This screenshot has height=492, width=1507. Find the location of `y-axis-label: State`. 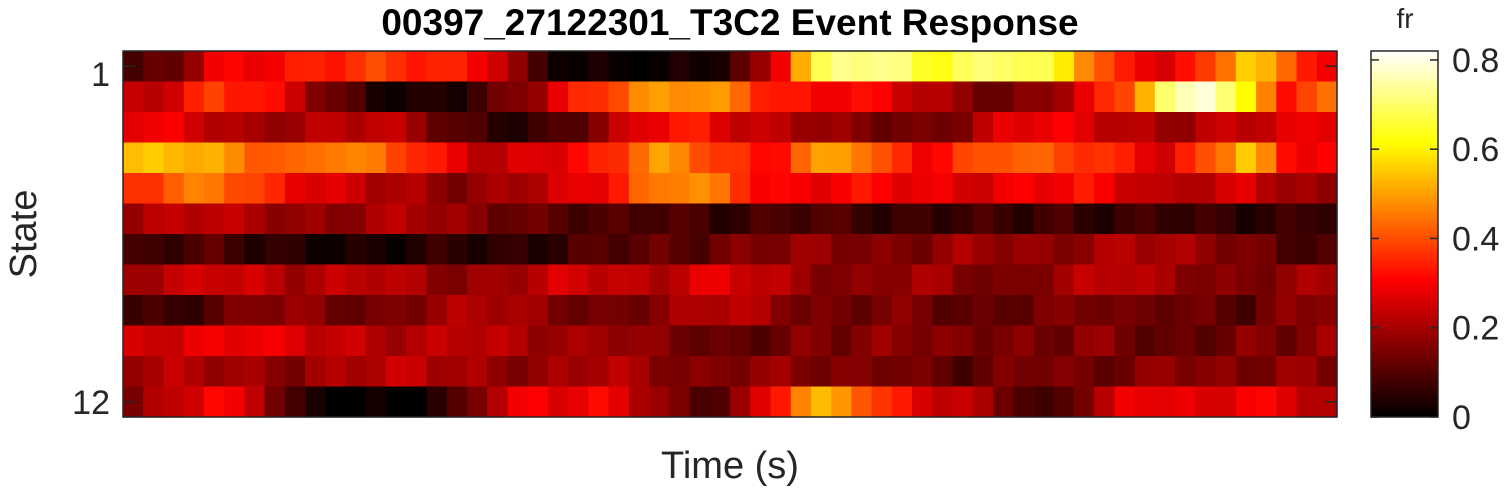

y-axis-label: State is located at coordinates (24, 234).